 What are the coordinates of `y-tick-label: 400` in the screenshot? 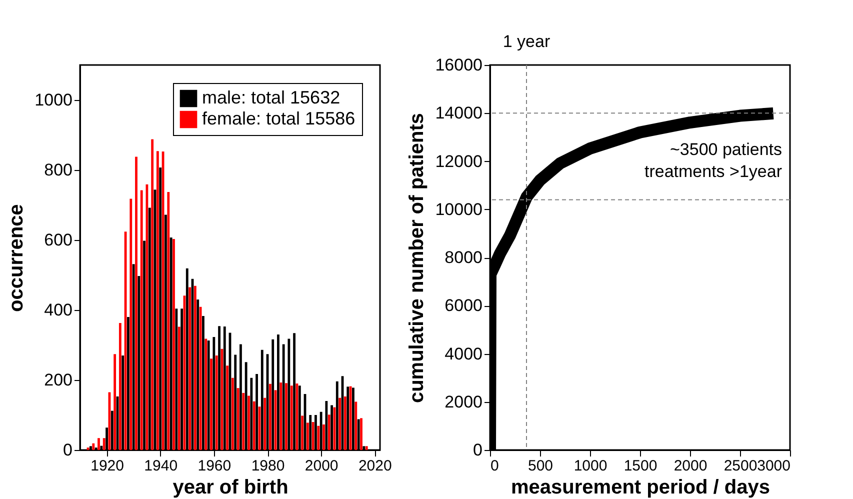 It's located at (58, 310).